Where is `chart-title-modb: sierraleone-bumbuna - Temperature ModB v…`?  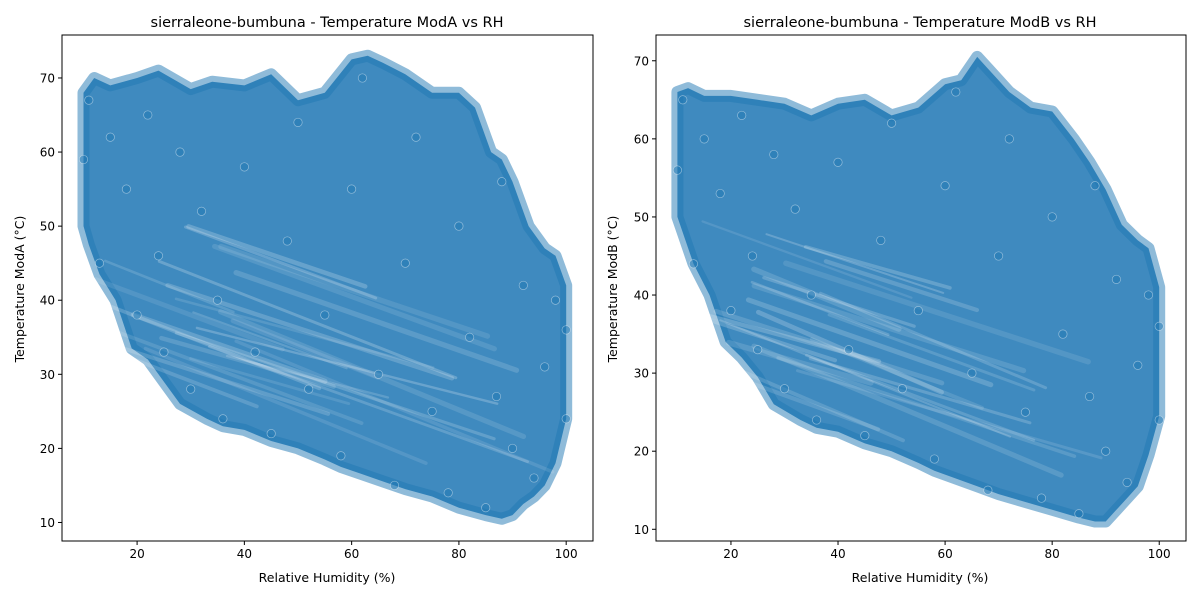
chart-title-modb: sierraleone-bumbuna - Temperature ModB v… is located at coordinates (920, 23).